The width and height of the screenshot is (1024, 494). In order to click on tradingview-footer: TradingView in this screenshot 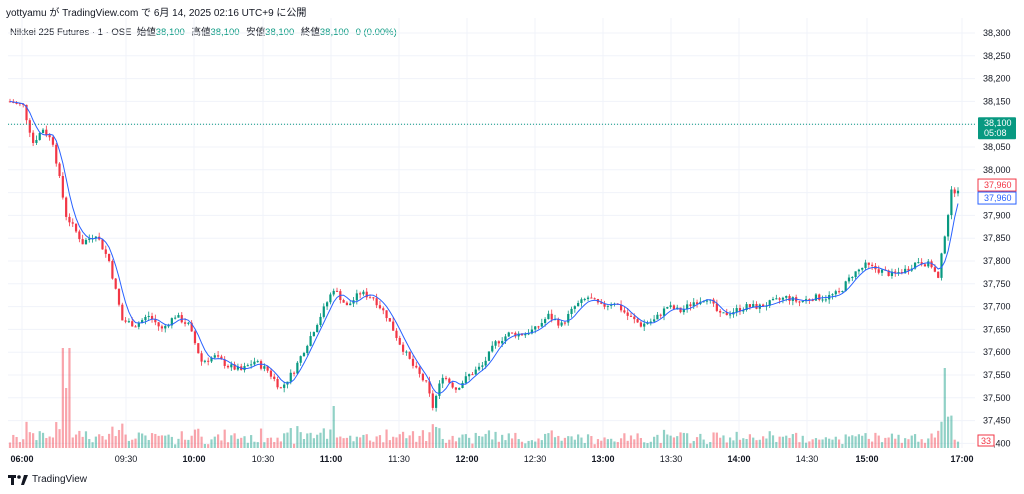, I will do `click(47, 479)`.